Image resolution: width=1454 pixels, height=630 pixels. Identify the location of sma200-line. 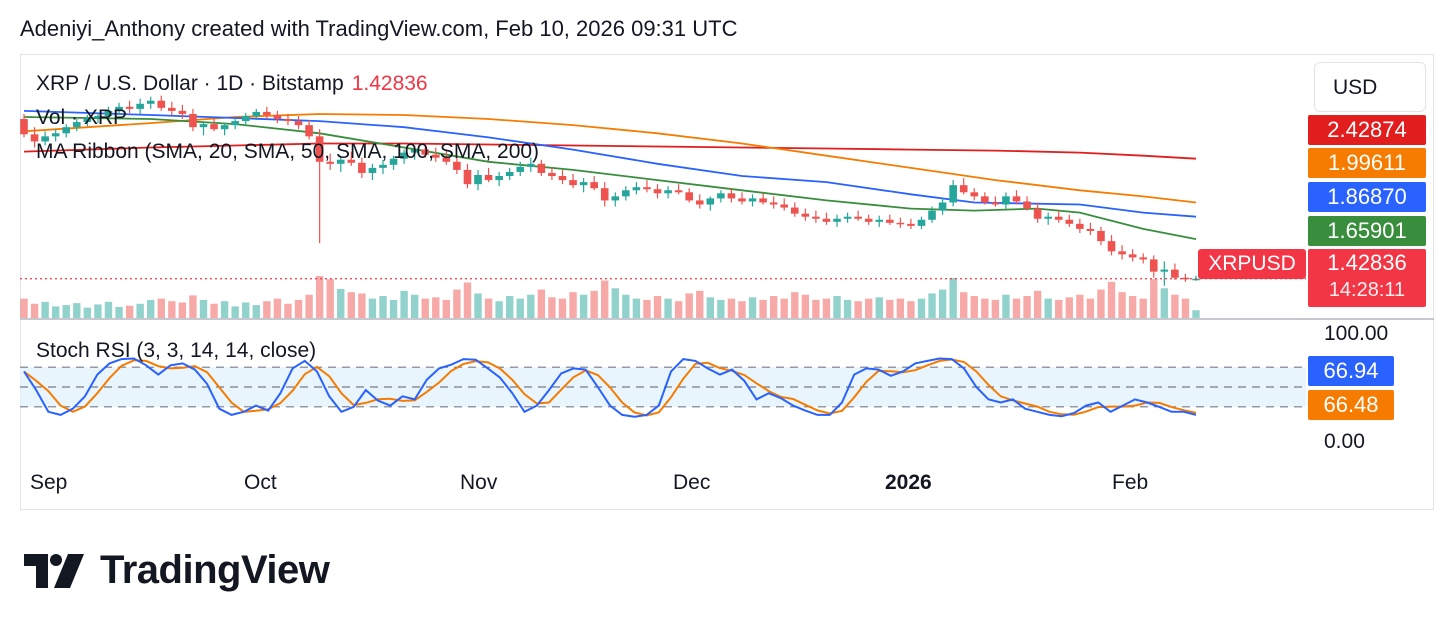
(610, 151).